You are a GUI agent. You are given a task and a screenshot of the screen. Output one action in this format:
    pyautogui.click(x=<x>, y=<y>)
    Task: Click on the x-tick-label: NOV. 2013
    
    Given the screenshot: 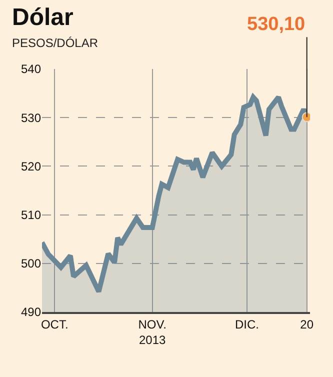 What is the action you would take?
    pyautogui.click(x=152, y=332)
    